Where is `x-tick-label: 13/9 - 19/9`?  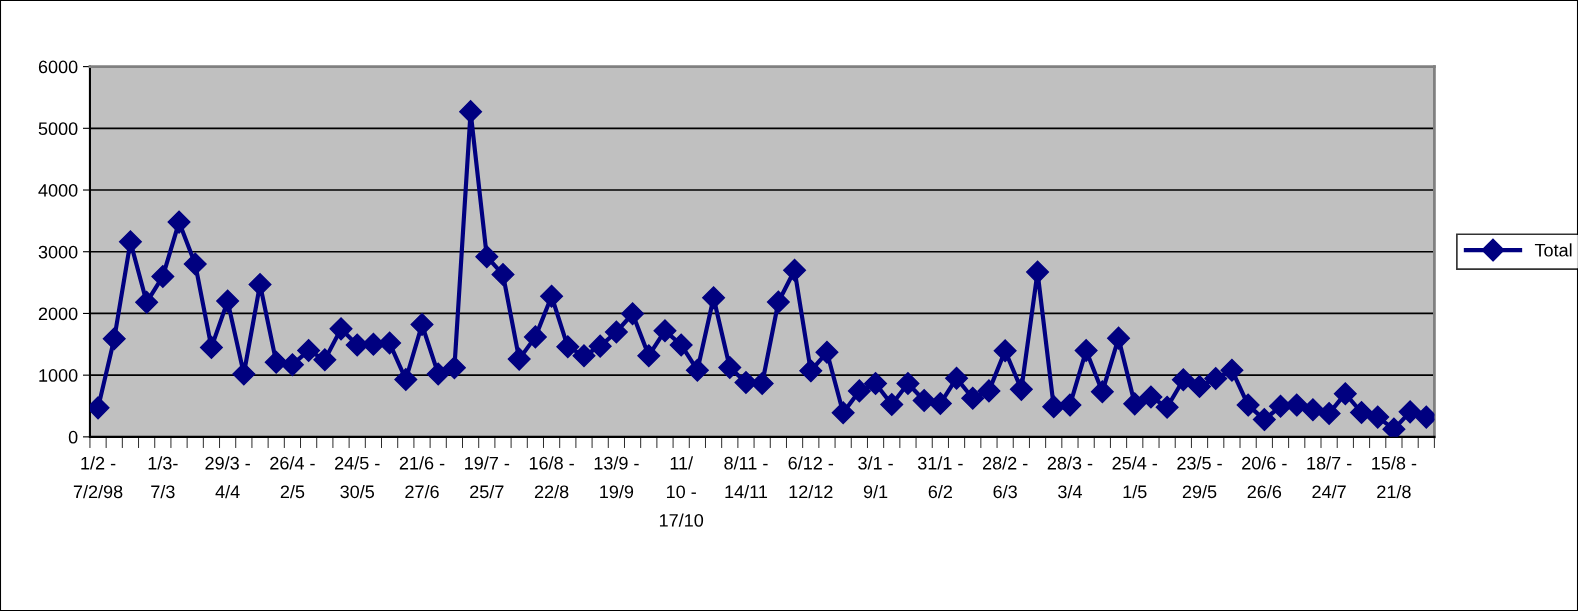
x-tick-label: 13/9 - 19/9 is located at coordinates (616, 477).